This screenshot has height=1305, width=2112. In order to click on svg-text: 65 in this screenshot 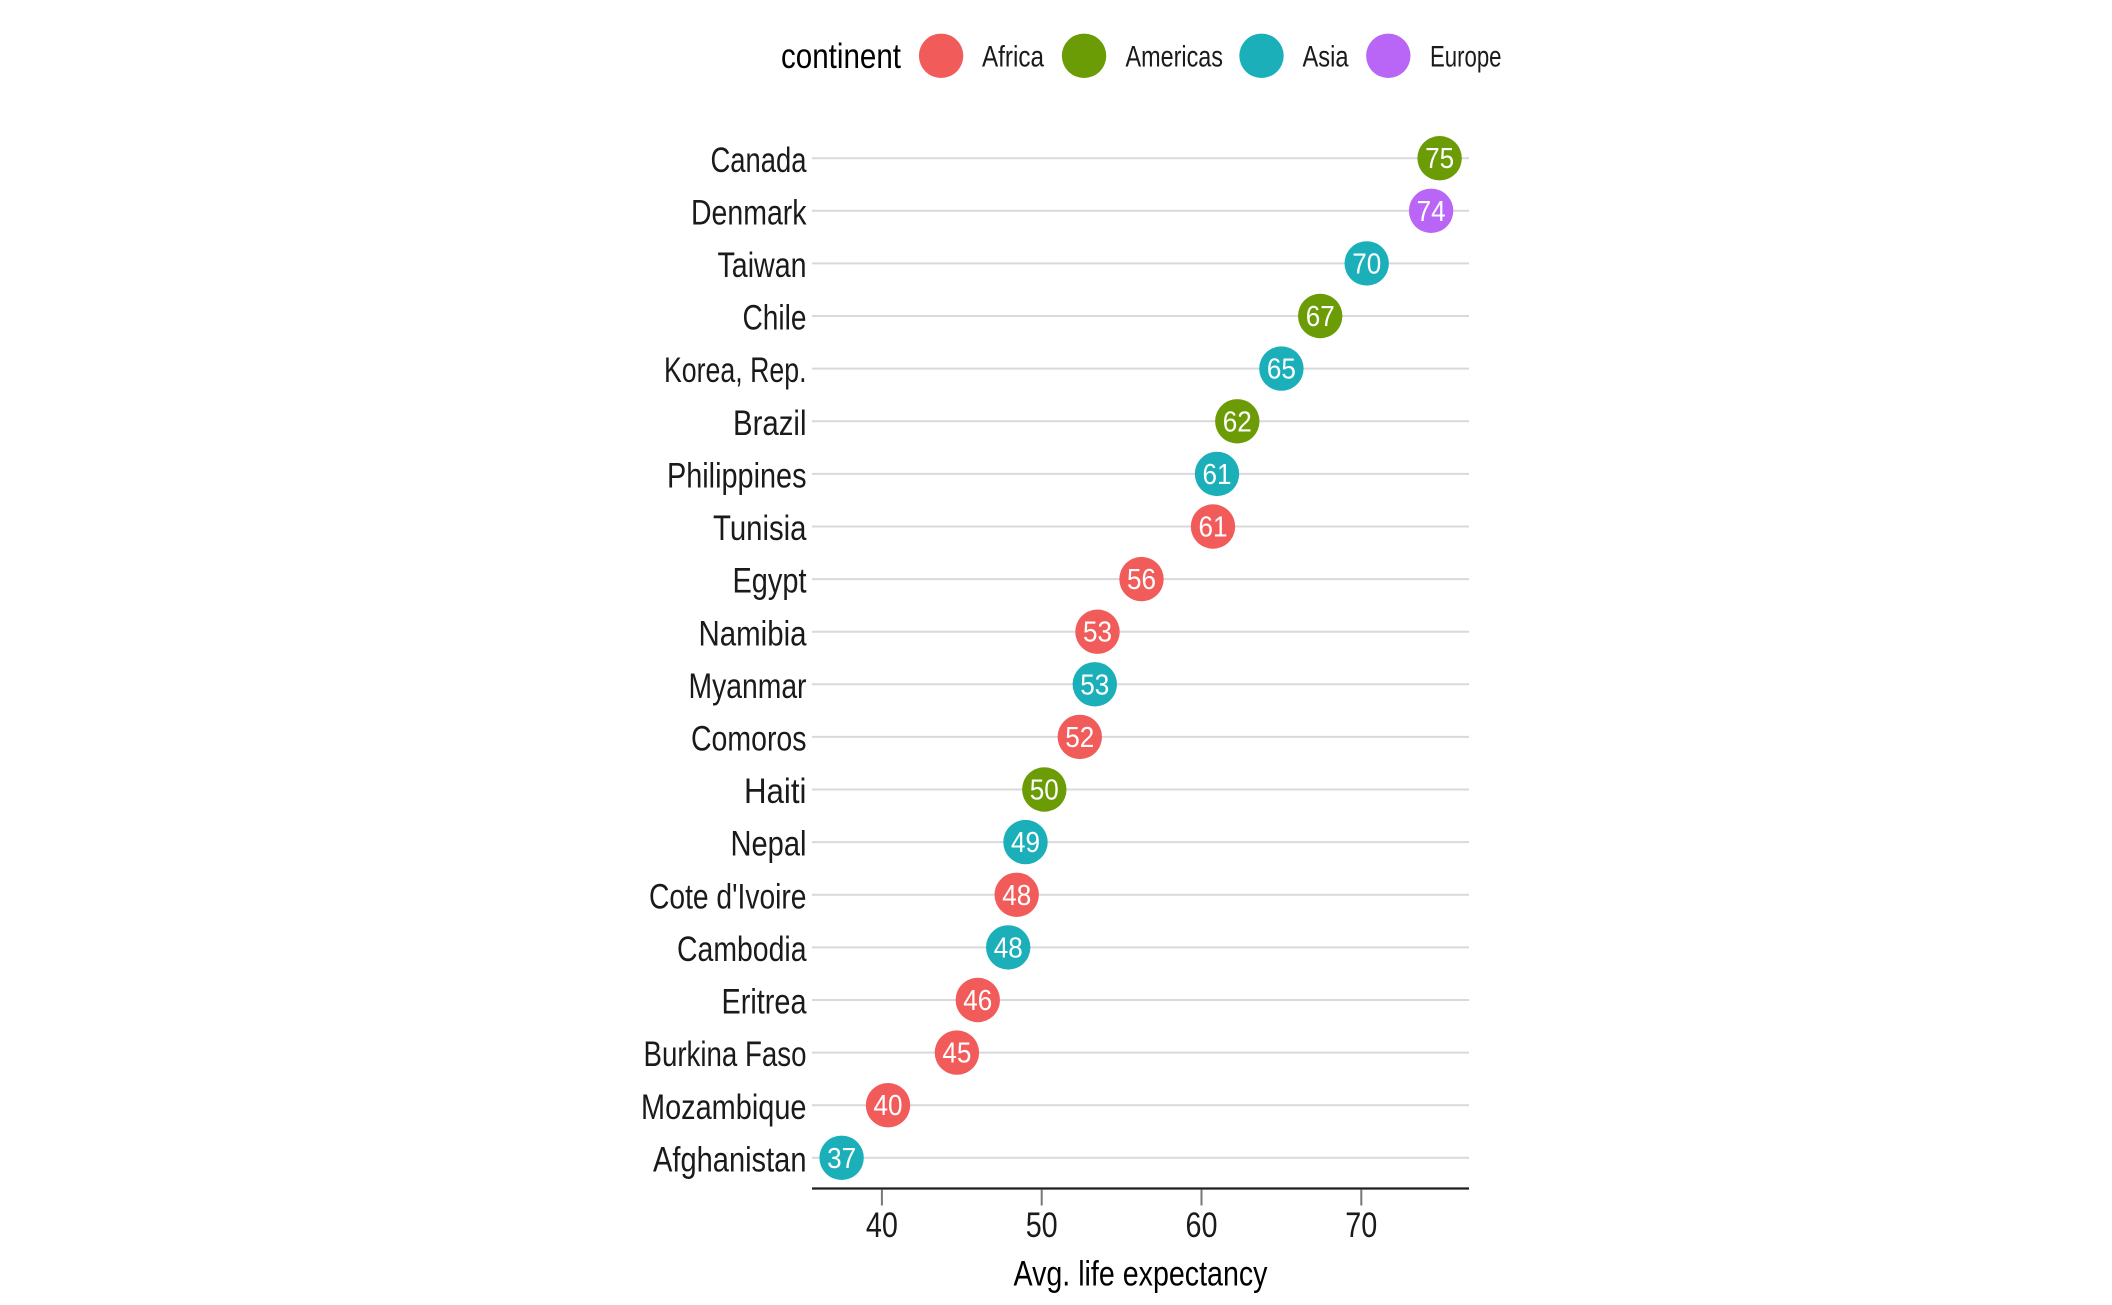, I will do `click(1281, 370)`.